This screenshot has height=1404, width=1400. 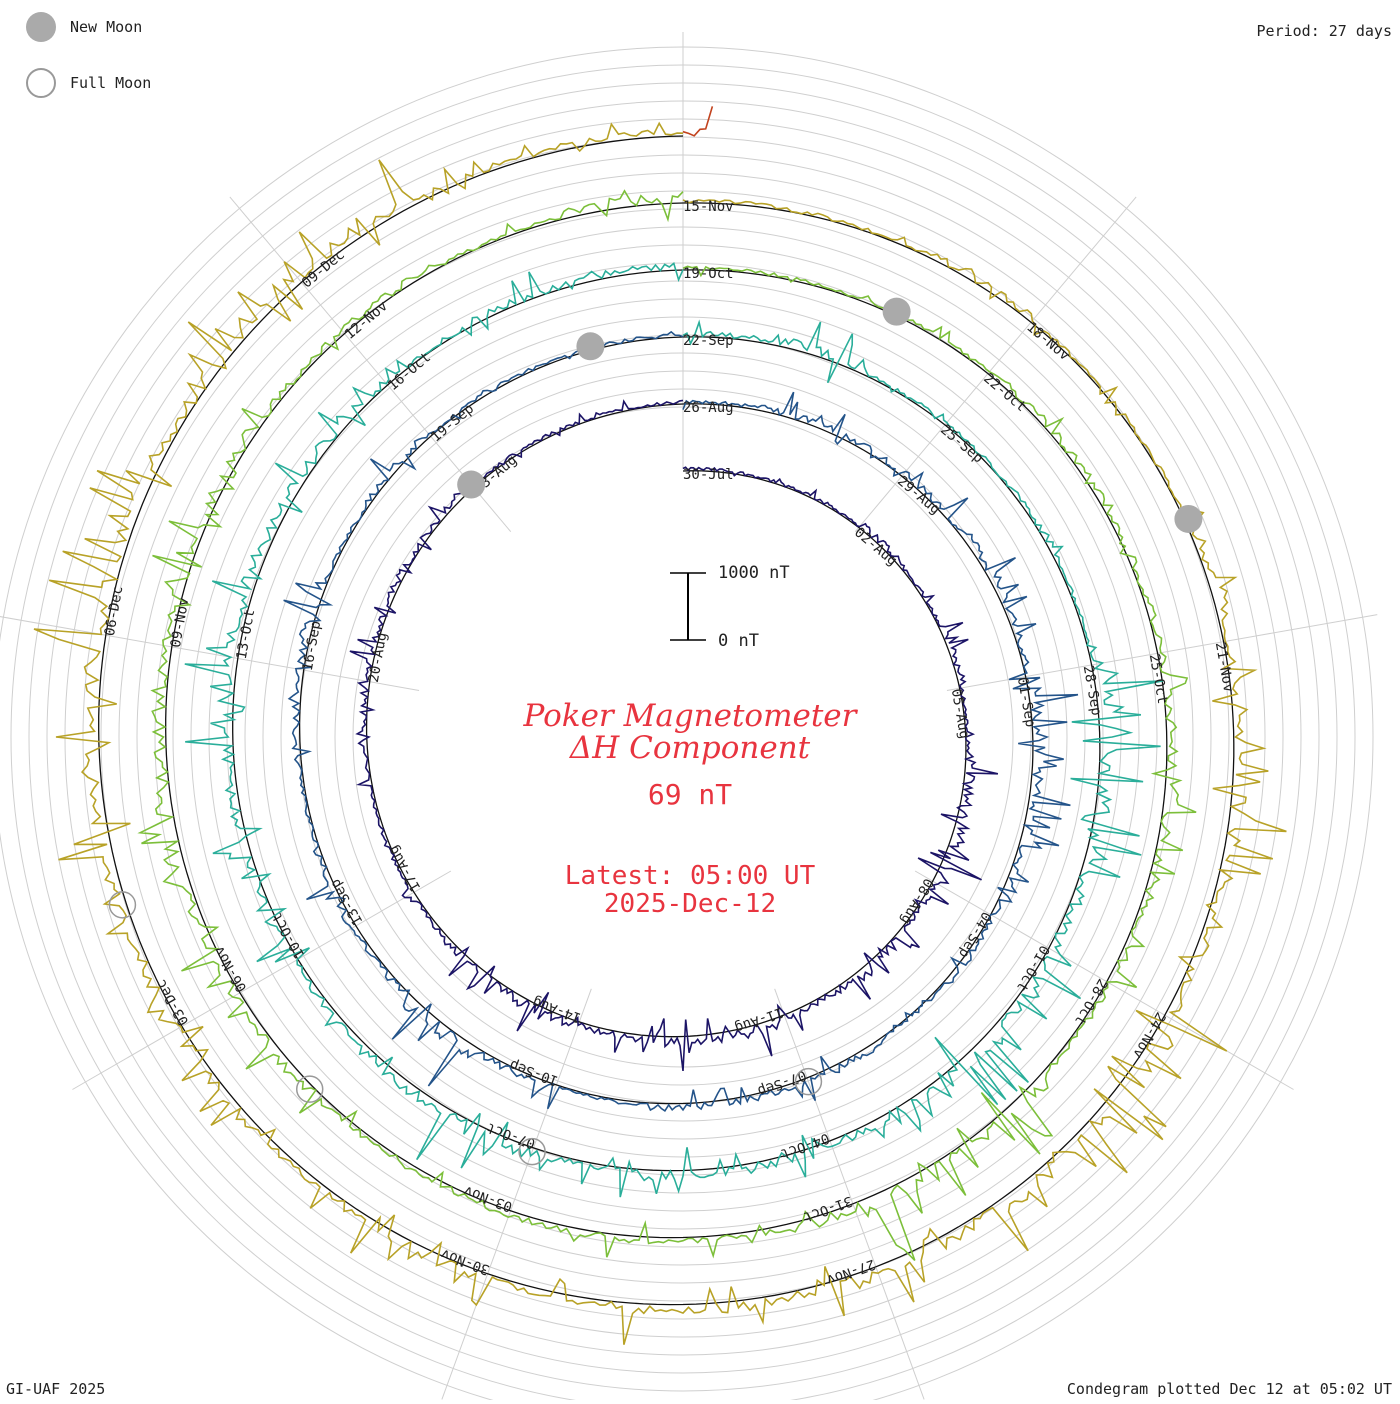 What do you see at coordinates (974, 935) in the screenshot?
I see `date-label: 04-Sep` at bounding box center [974, 935].